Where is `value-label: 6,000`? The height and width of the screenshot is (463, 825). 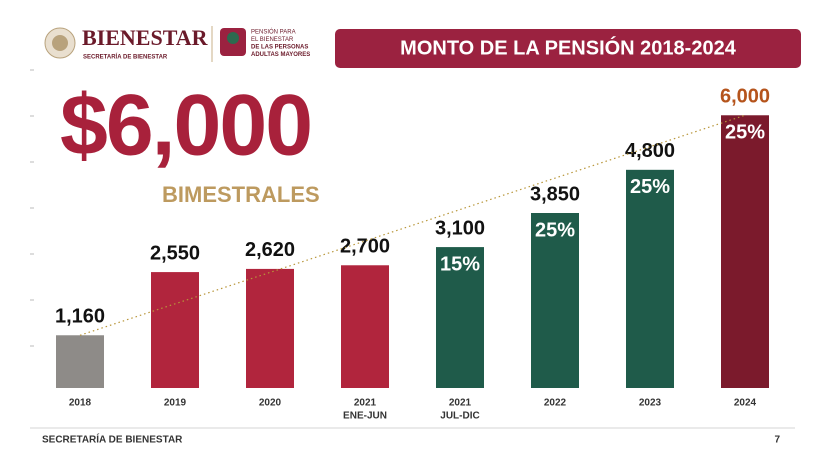
value-label: 6,000 is located at coordinates (745, 97).